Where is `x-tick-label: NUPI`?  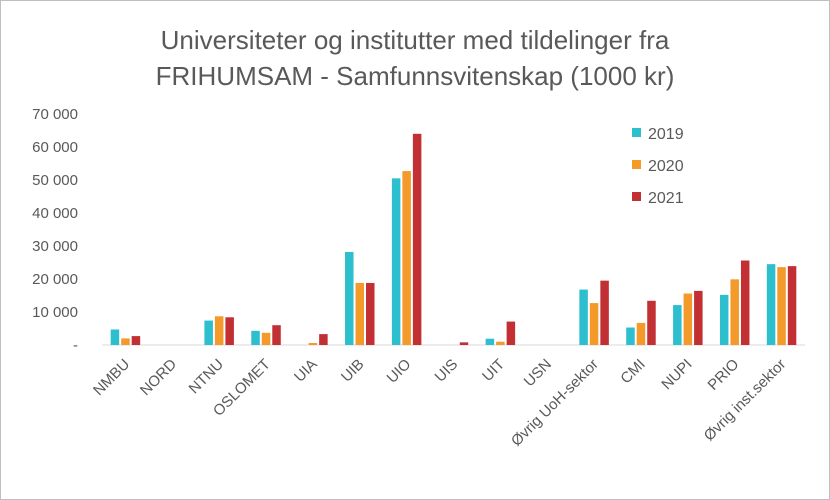 x-tick-label: NUPI is located at coordinates (676, 374).